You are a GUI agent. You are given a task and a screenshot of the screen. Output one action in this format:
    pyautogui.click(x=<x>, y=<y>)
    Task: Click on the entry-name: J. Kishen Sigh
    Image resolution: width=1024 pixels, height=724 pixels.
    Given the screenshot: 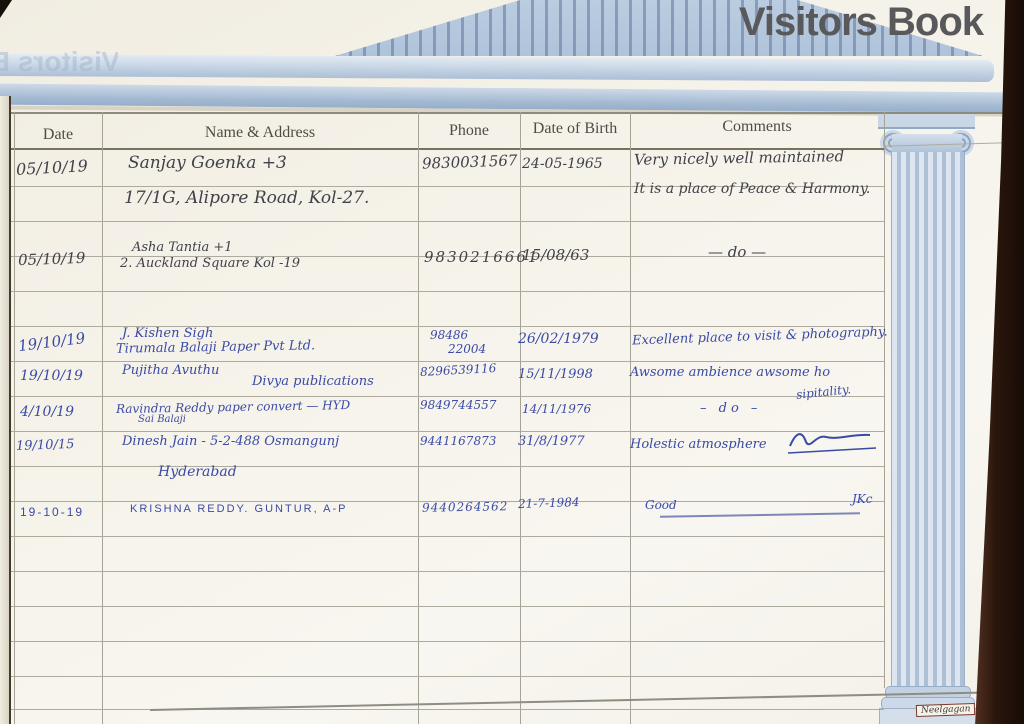 What is the action you would take?
    pyautogui.click(x=168, y=333)
    